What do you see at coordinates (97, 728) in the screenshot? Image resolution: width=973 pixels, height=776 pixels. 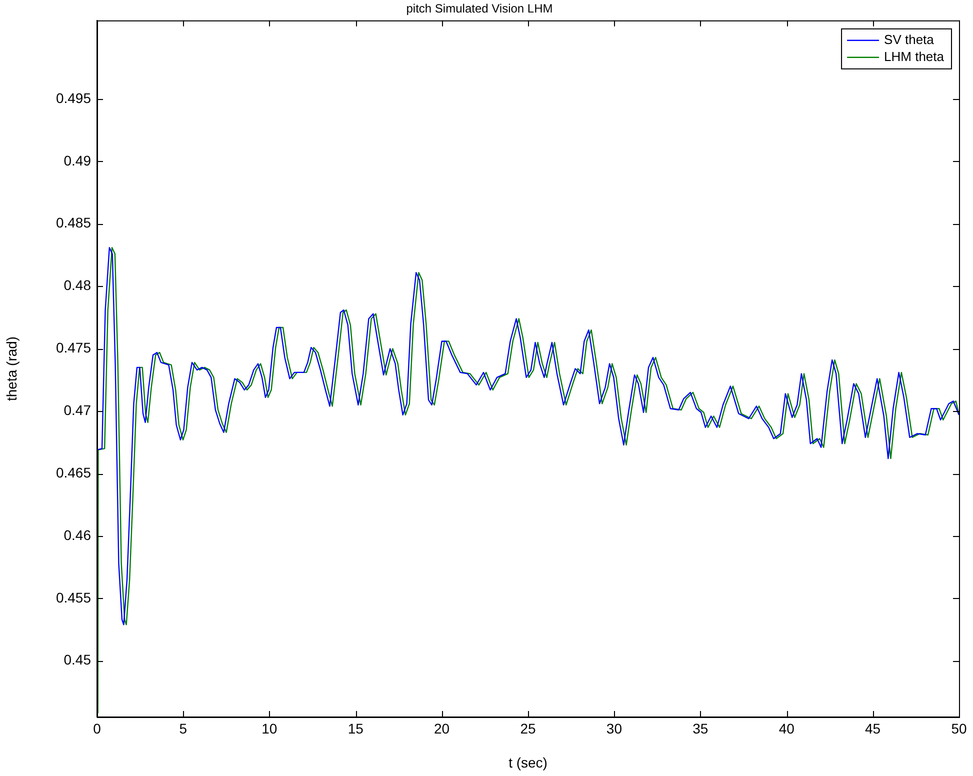 I see `x-tick-label: 0` at bounding box center [97, 728].